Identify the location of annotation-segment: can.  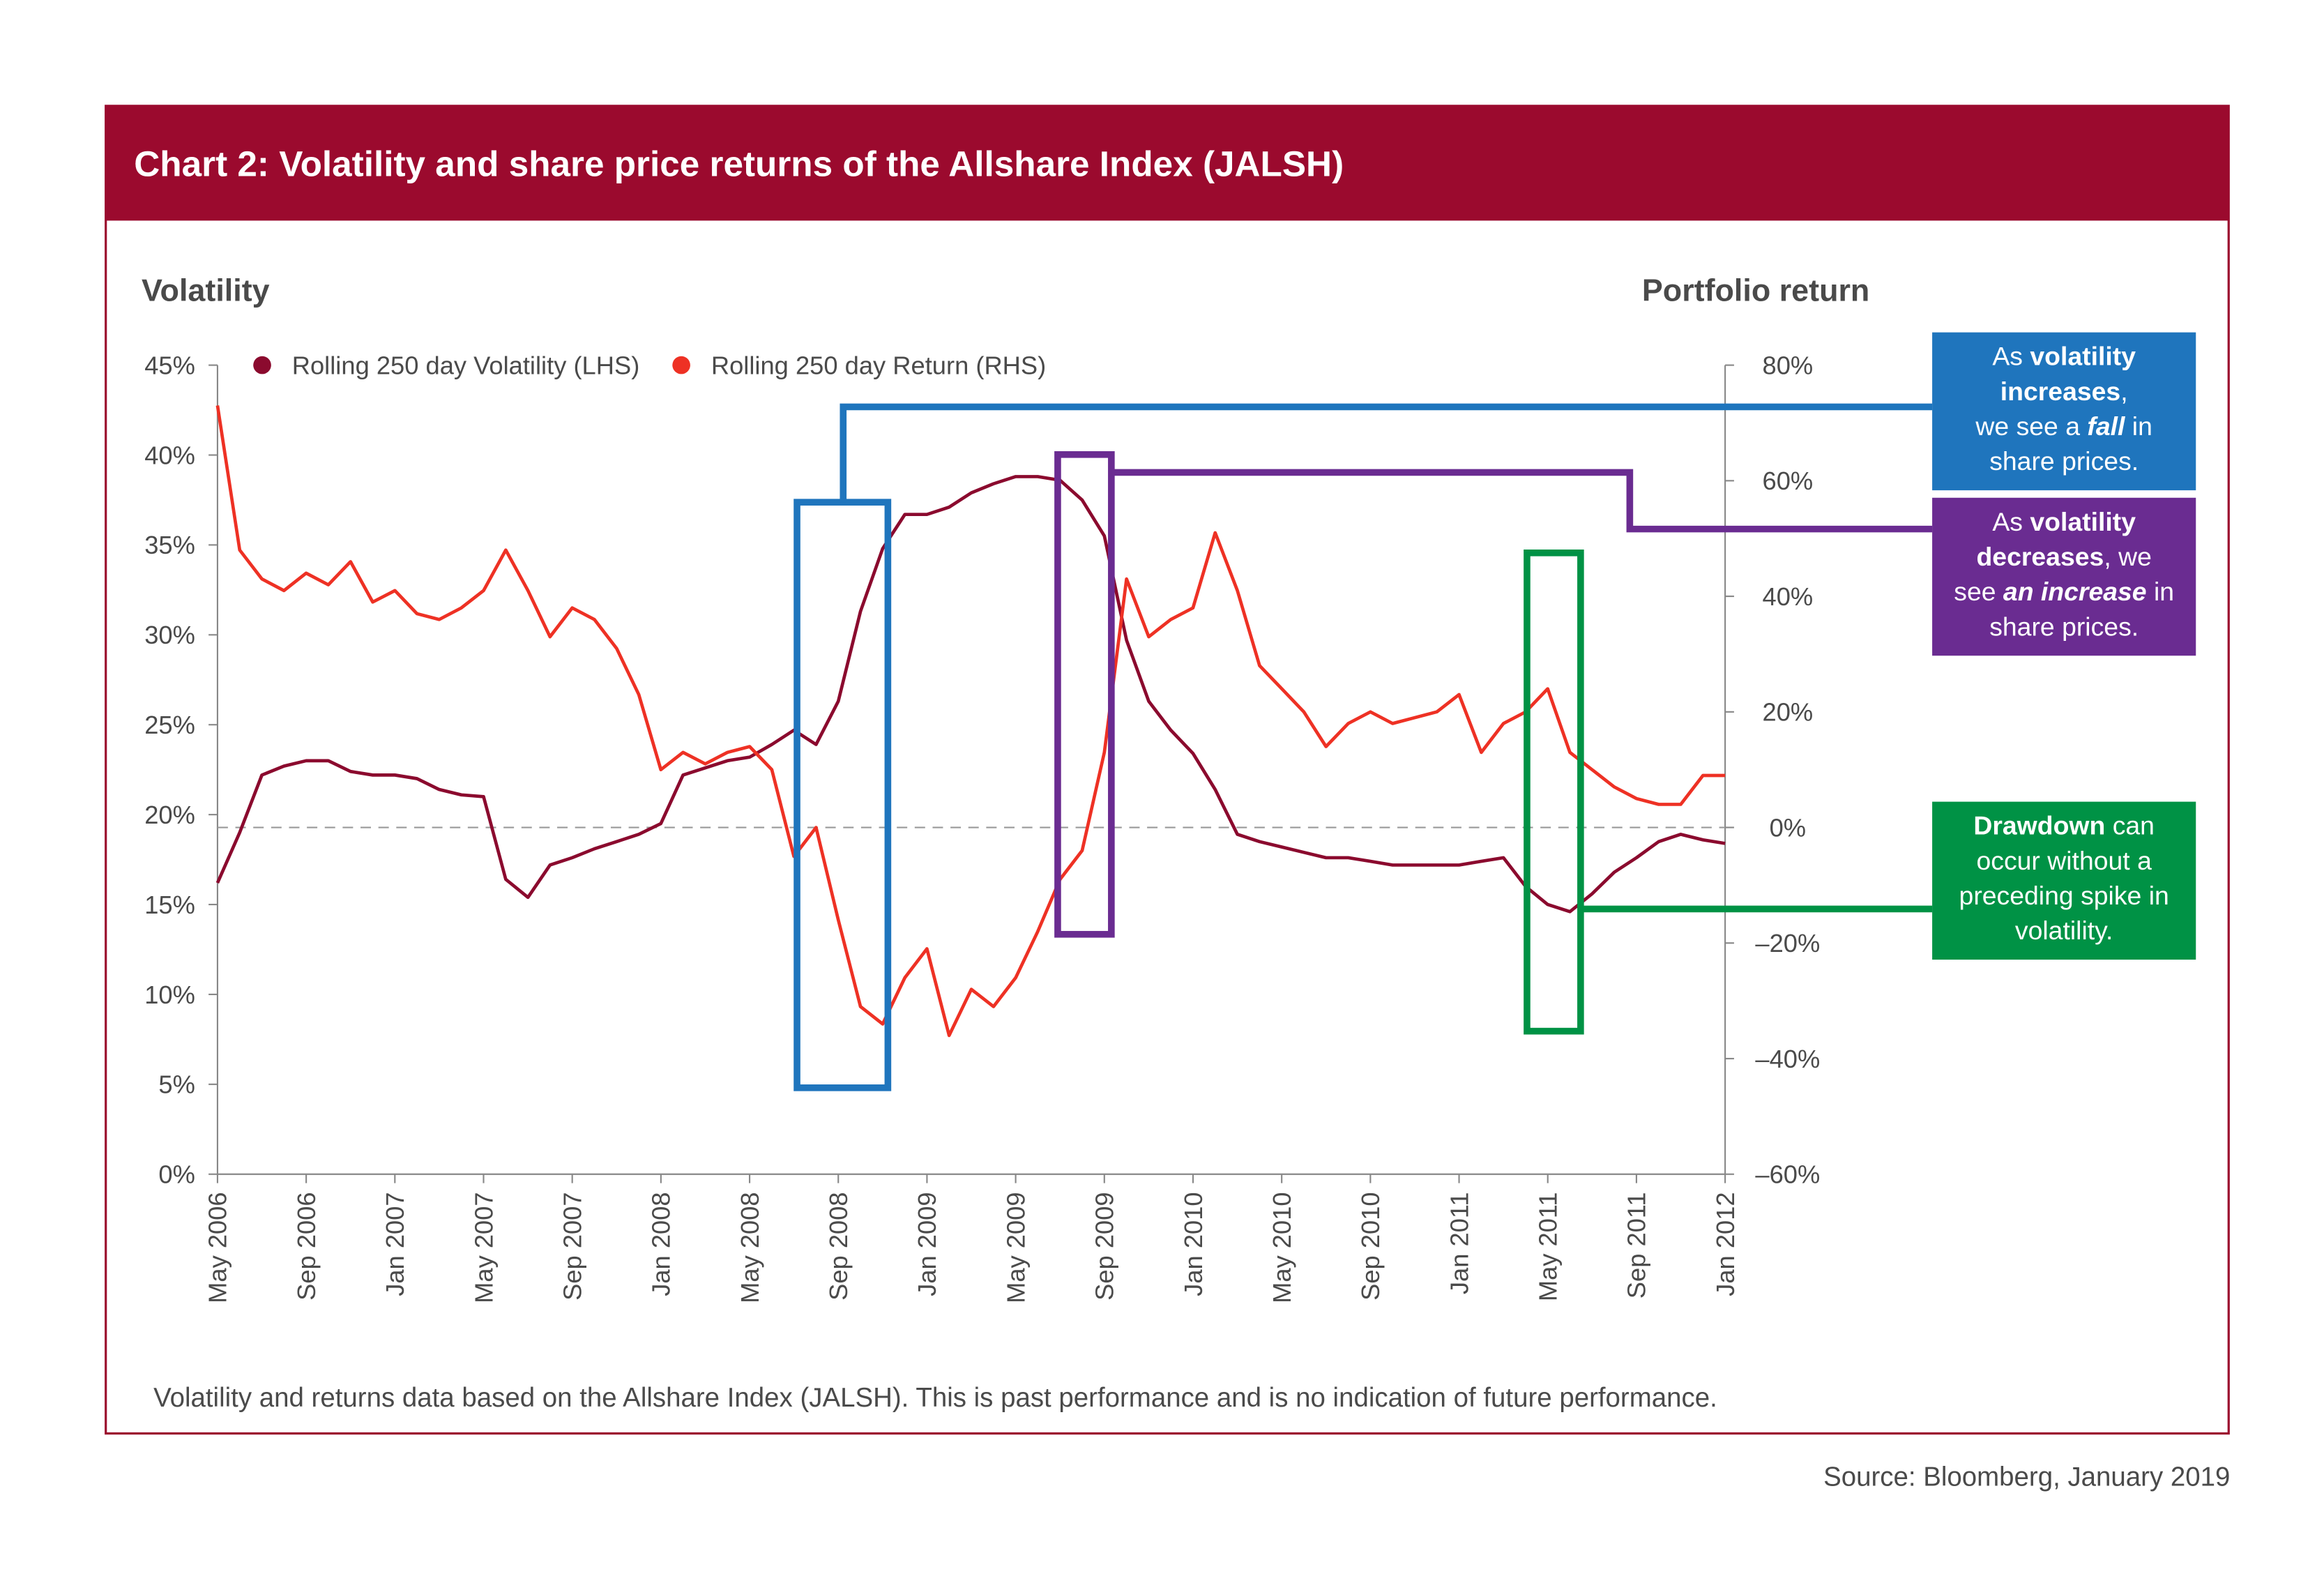
(2130, 825).